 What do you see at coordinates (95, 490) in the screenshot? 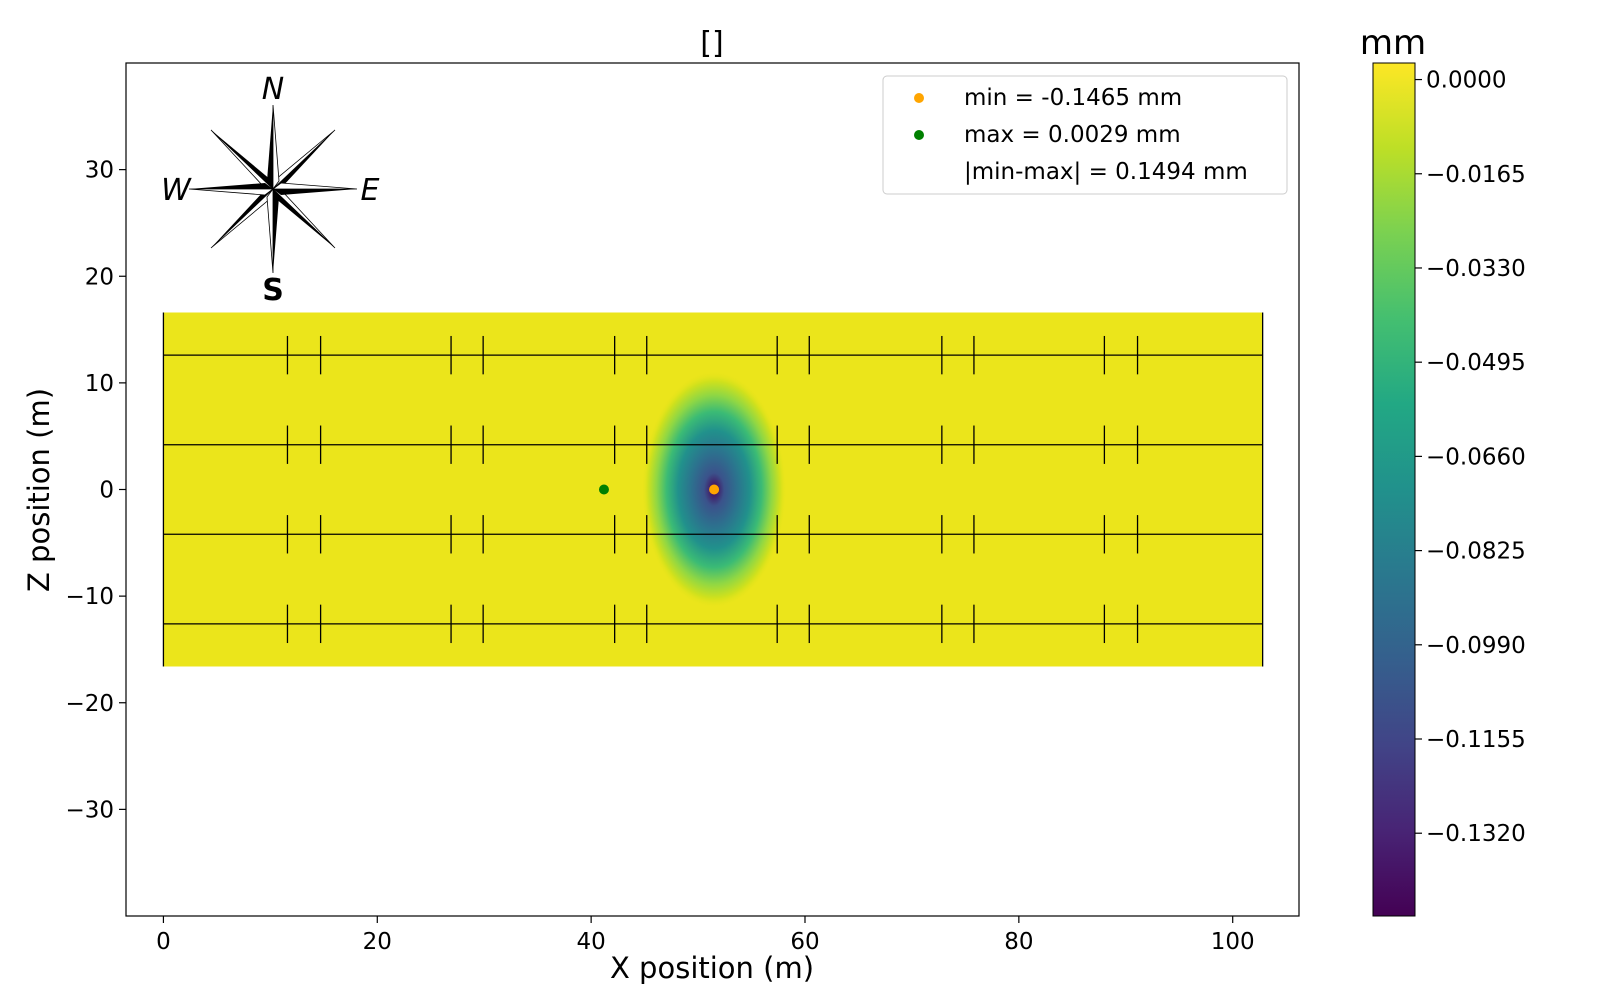
I see `y-axis-ticks: −30 −20 −10 0 10 20 30` at bounding box center [95, 490].